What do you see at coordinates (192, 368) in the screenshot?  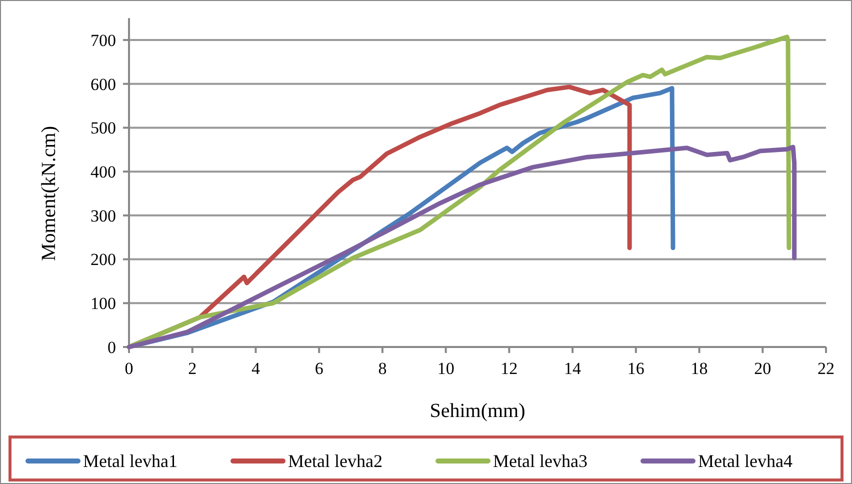 I see `x-tick-label: 2` at bounding box center [192, 368].